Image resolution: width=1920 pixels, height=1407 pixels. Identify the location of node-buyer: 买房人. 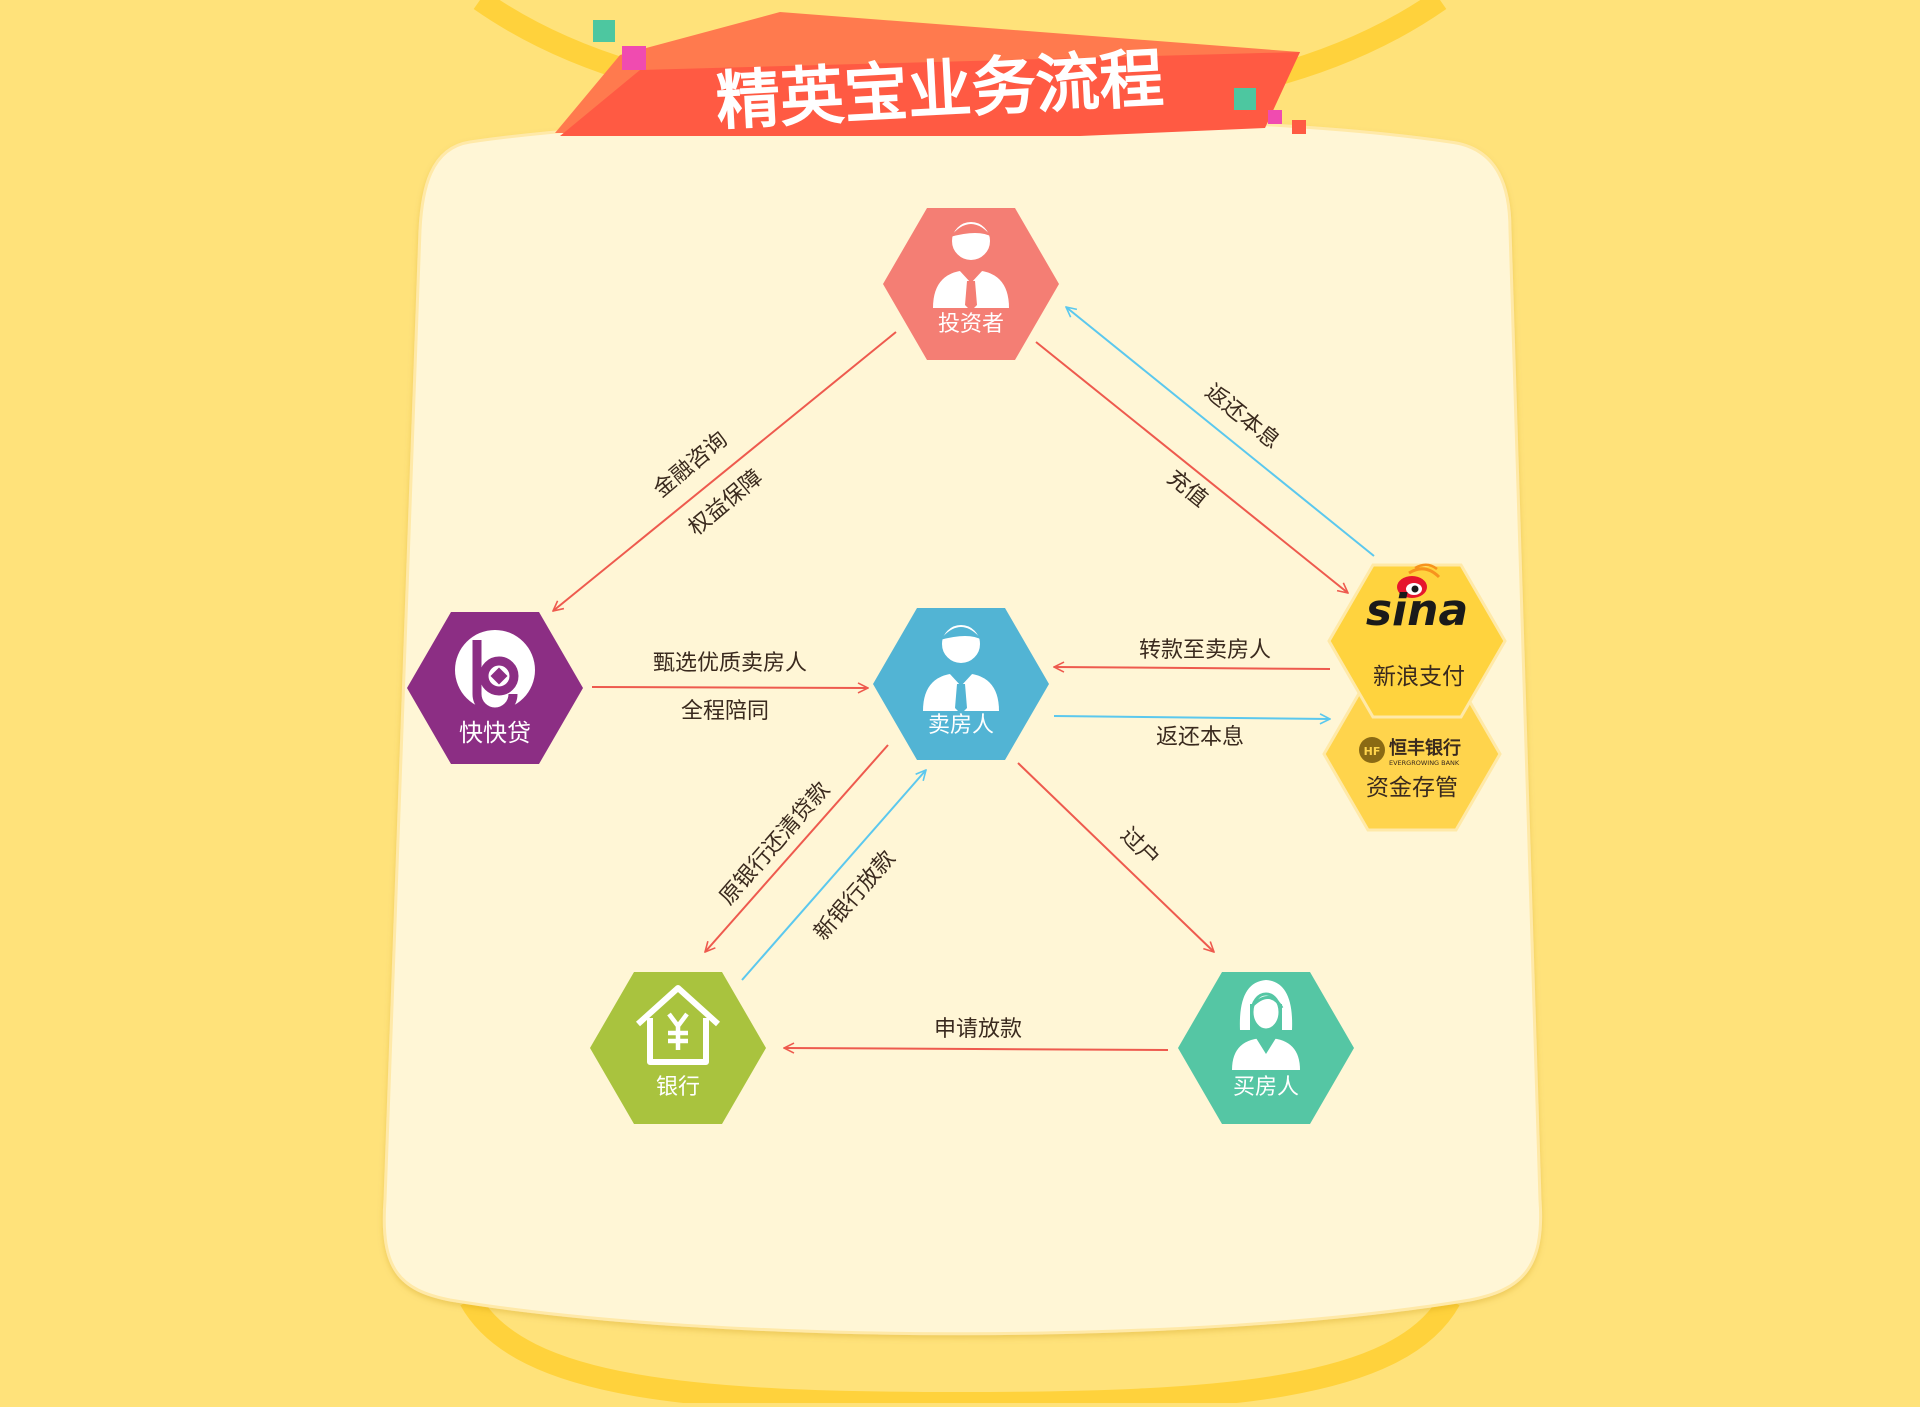
(1266, 1048).